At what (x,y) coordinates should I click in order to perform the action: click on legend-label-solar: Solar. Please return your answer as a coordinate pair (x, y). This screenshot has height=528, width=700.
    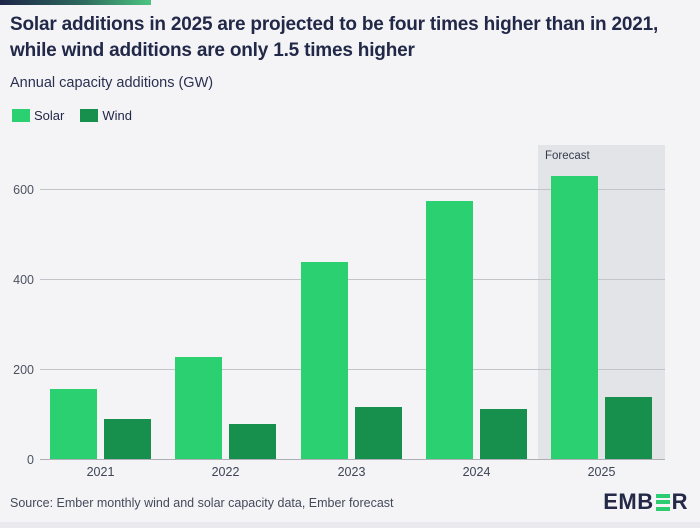
    Looking at the image, I should click on (49, 115).